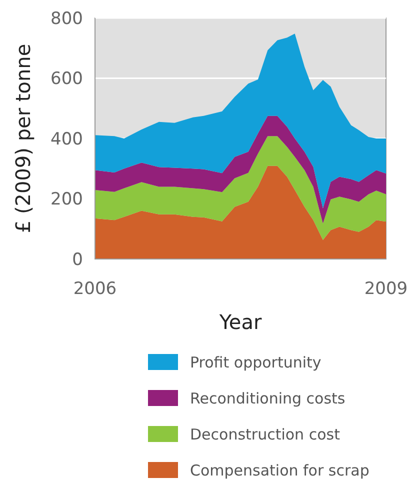 Image resolution: width=409 pixels, height=491 pixels. I want to click on legend-label: Reconditioning costs, so click(268, 398).